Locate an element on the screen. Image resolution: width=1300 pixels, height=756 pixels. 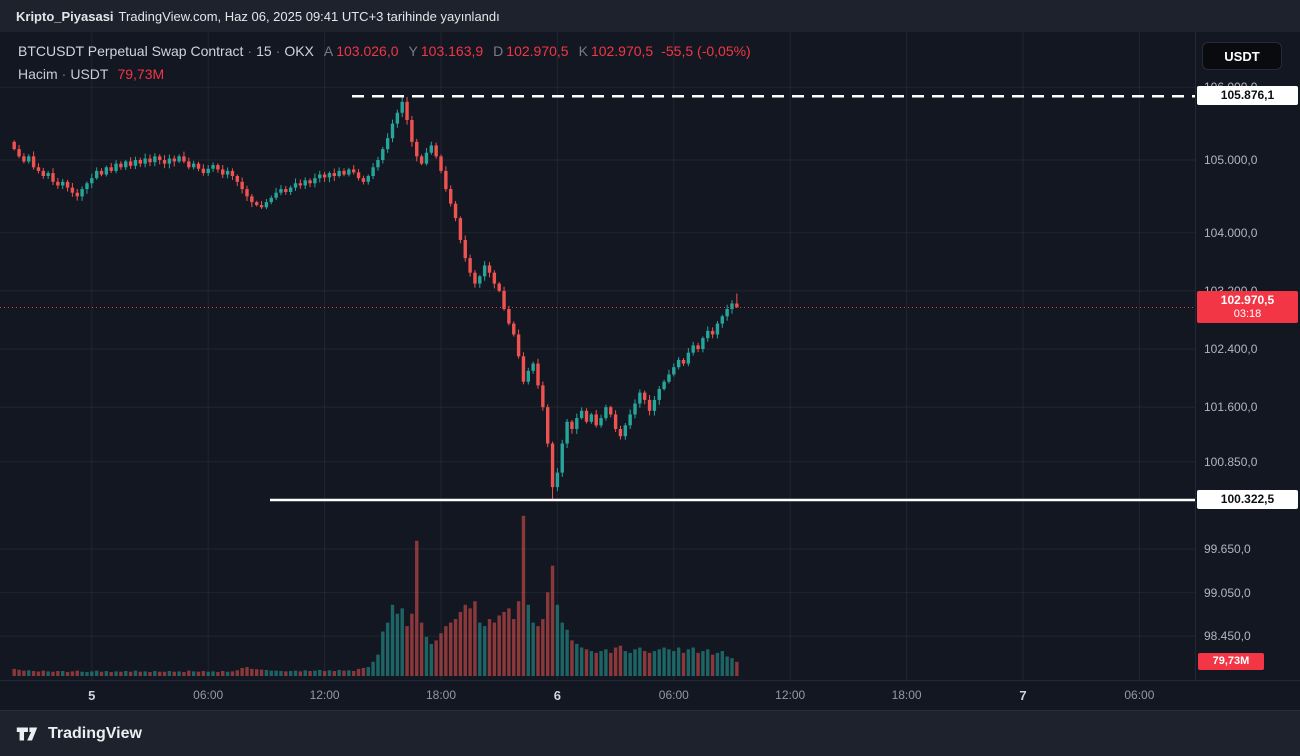
open-value: 103.026,0 is located at coordinates (367, 51).